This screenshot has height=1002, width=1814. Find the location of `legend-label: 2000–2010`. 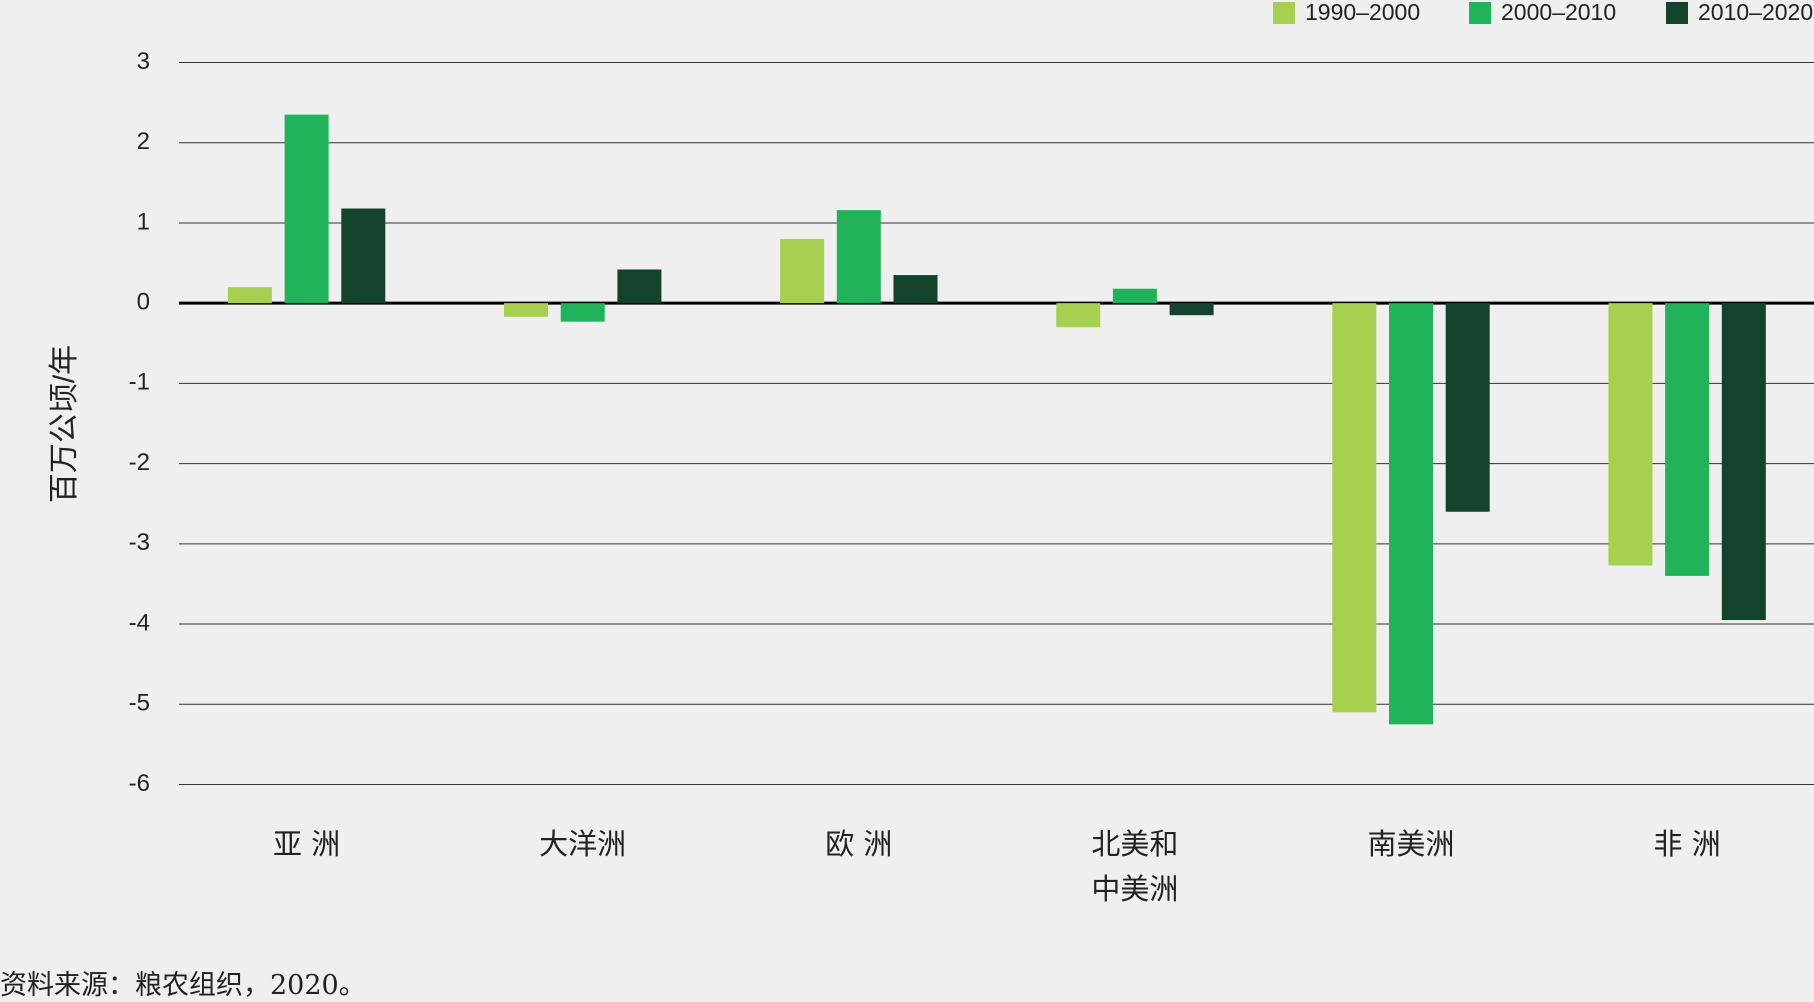

legend-label: 2000–2010 is located at coordinates (1558, 12).